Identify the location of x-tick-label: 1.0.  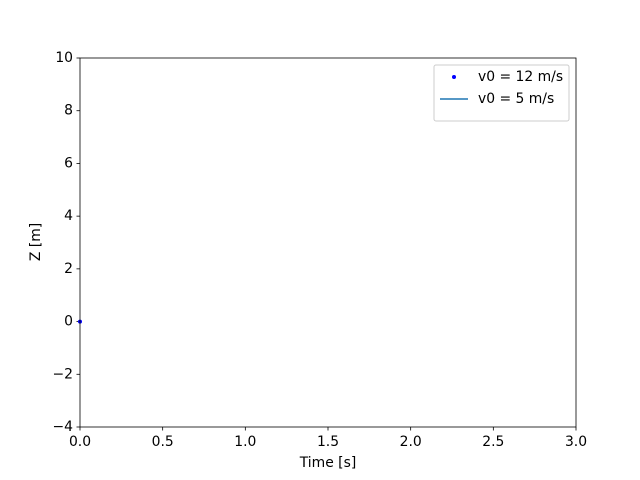
(245, 442).